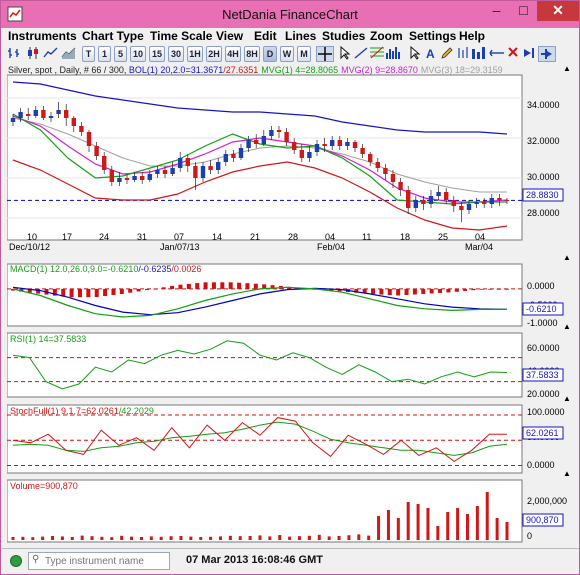  Describe the element at coordinates (120, 54) in the screenshot. I see `period-button-5: 5` at that location.